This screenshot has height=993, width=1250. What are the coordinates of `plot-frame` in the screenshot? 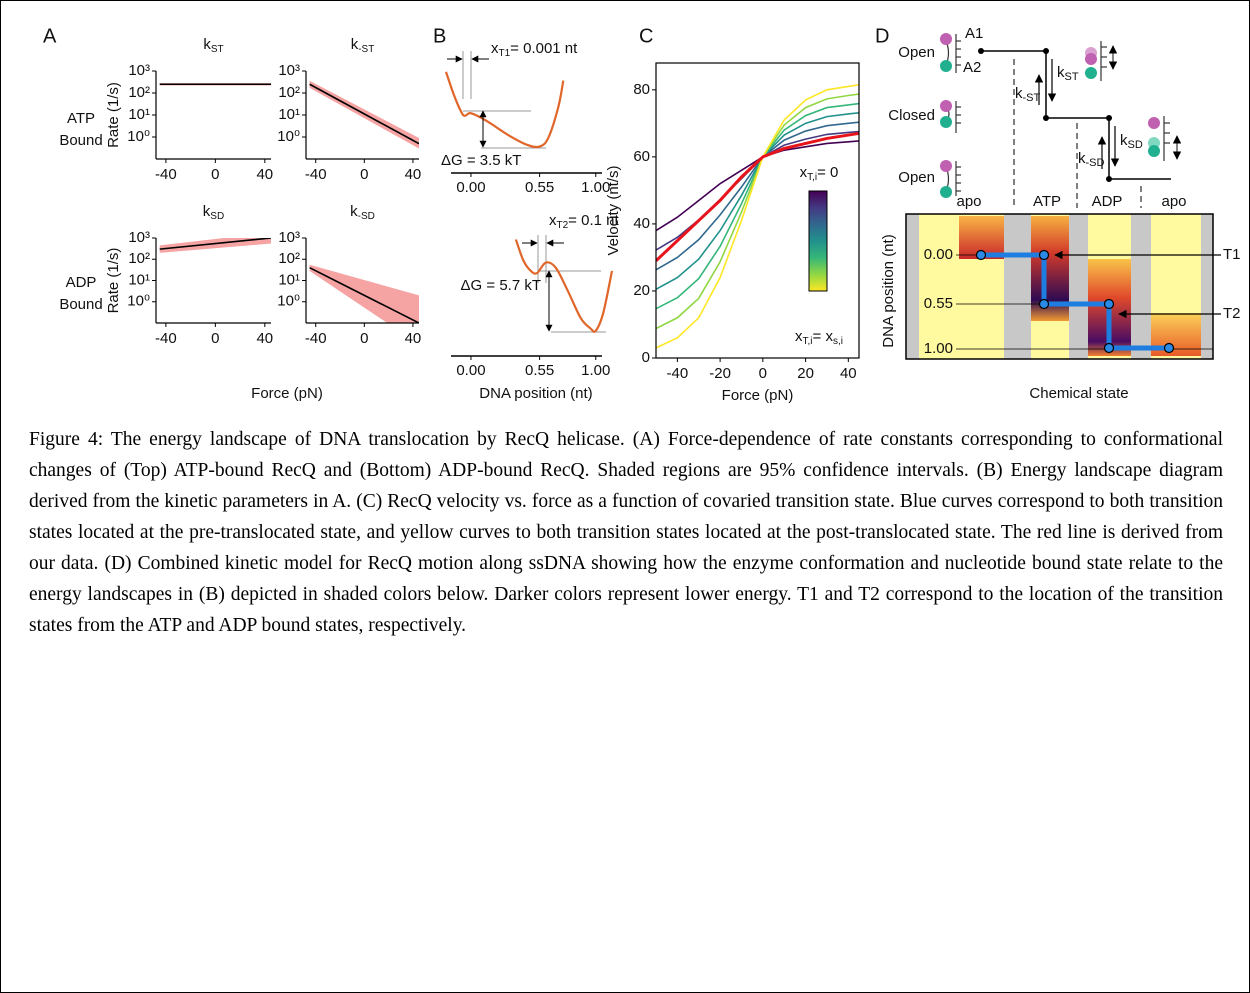 It's located at (757, 210).